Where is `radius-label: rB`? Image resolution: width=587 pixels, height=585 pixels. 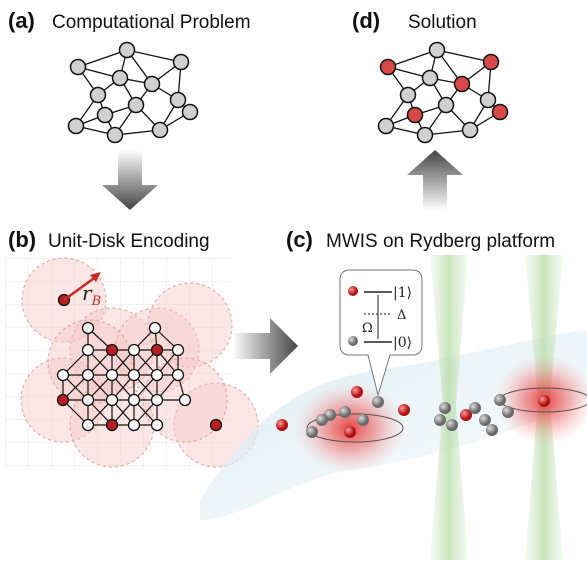 radius-label: rB is located at coordinates (91, 295).